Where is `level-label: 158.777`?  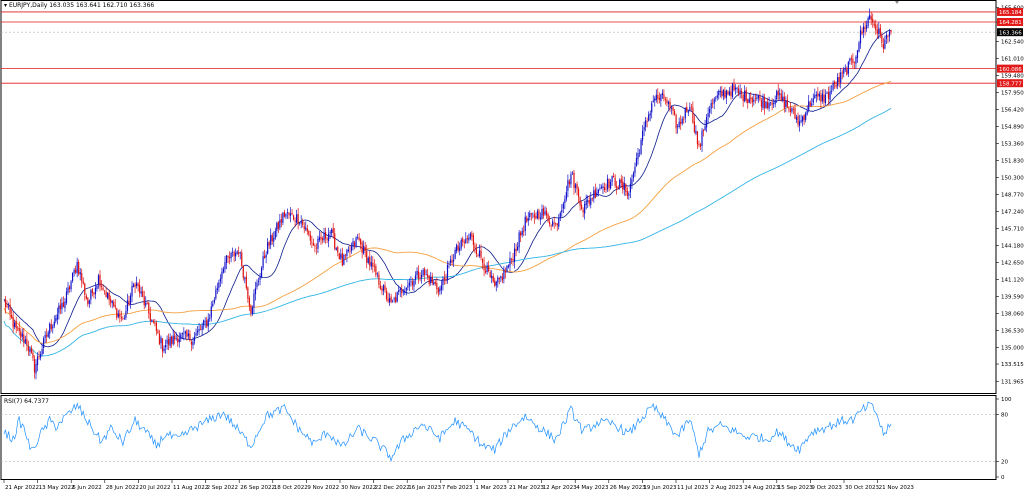 level-label: 158.777 is located at coordinates (1010, 84).